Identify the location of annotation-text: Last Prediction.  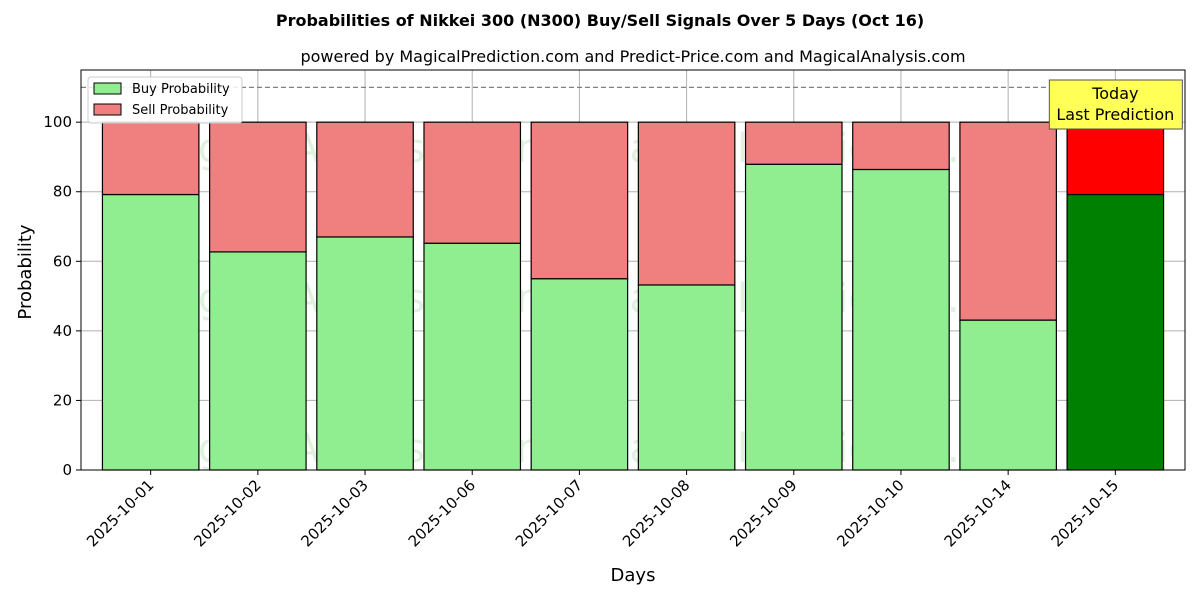
(1115, 114).